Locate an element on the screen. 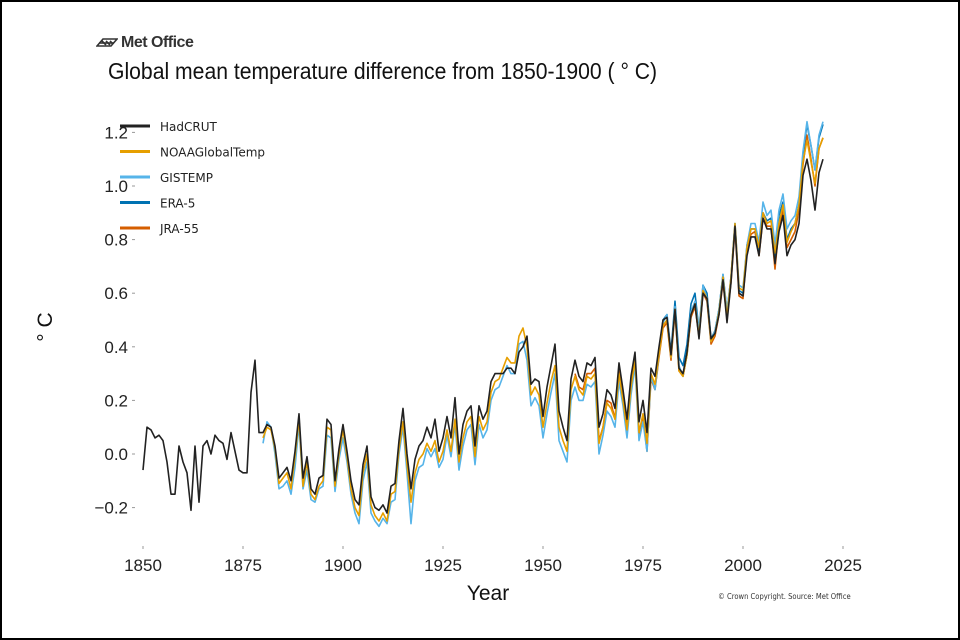  legend-item: HadCRUT is located at coordinates (168, 127).